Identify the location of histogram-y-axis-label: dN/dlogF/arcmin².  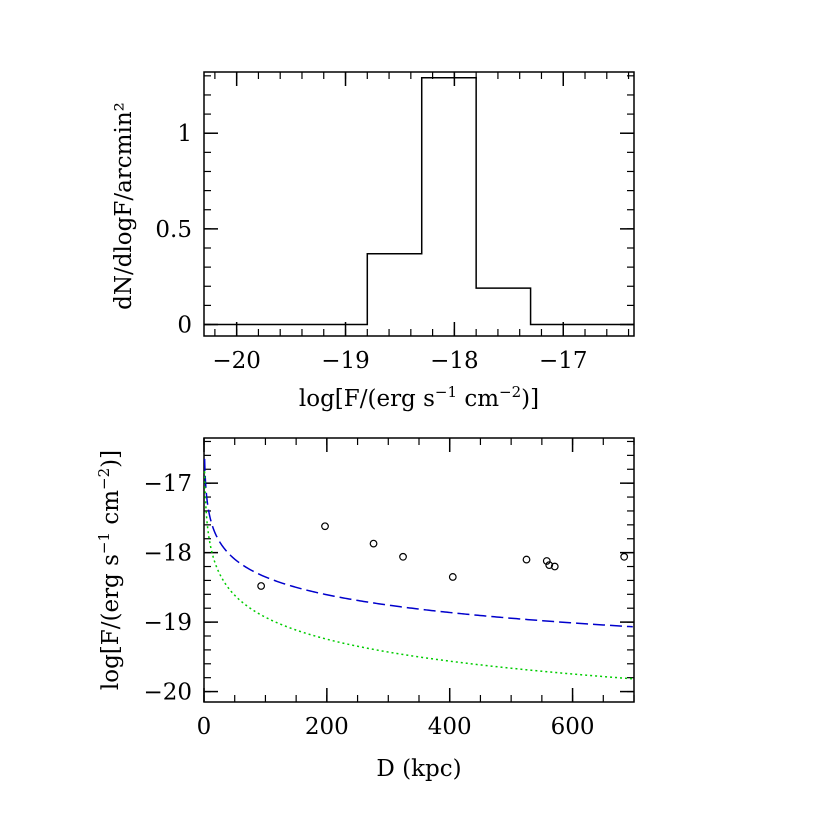
(124, 206).